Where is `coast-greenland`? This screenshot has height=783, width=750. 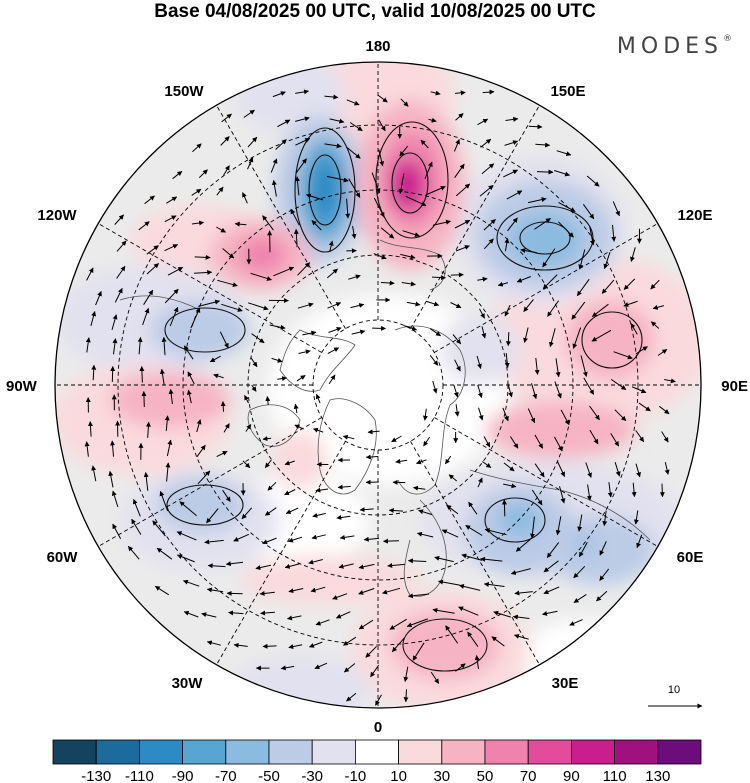 coast-greenland is located at coordinates (347, 446).